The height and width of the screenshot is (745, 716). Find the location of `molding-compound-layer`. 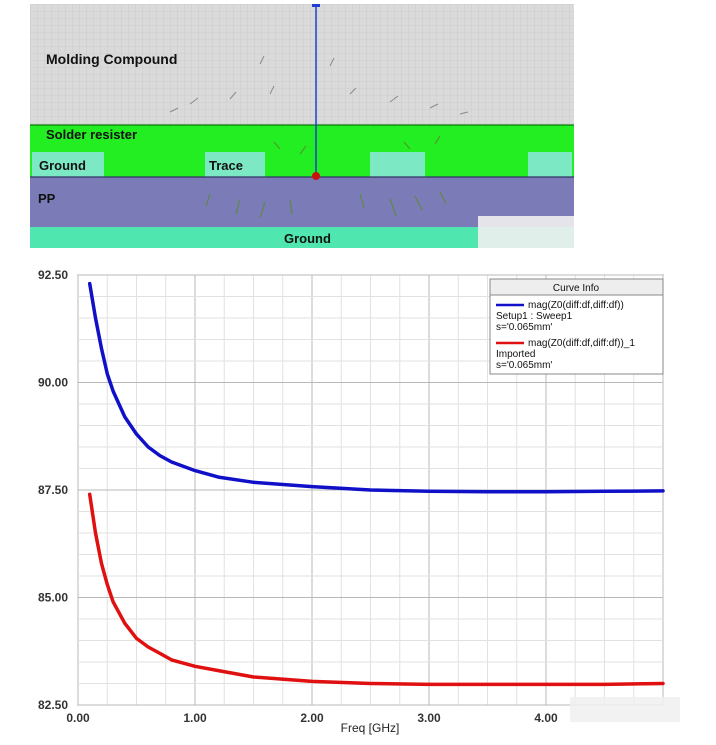

molding-compound-layer is located at coordinates (302, 64).